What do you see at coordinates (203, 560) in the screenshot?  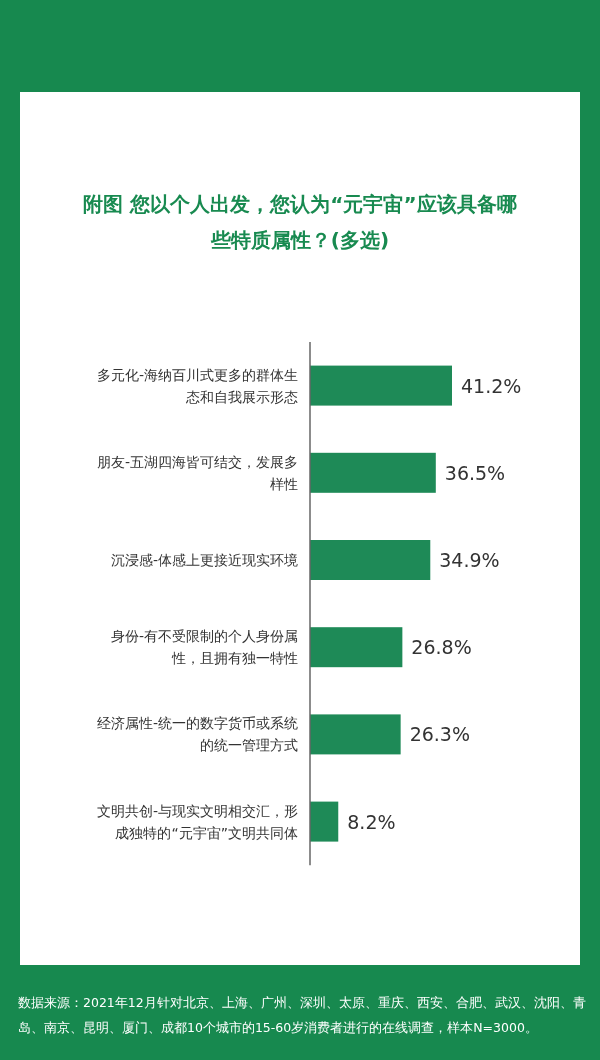 I see `y-tick-label: 沉浸感-体感上更接近现实环境` at bounding box center [203, 560].